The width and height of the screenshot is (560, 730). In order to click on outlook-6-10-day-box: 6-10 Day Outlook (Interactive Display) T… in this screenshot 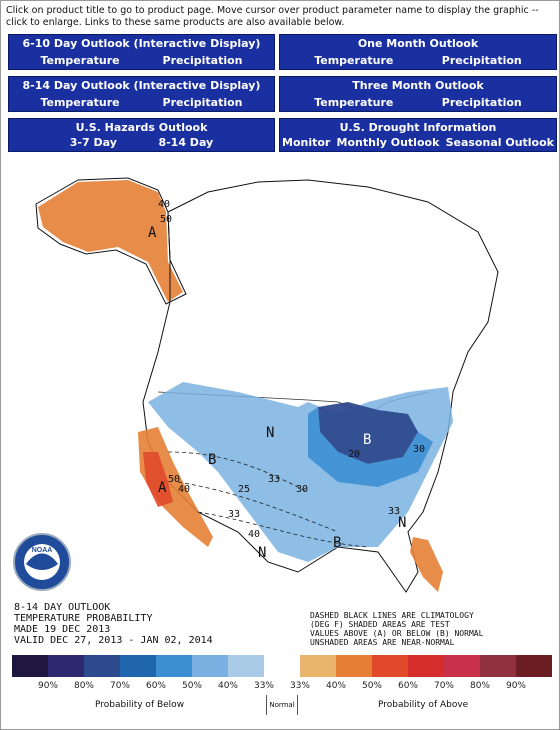, I will do `click(141, 52)`.